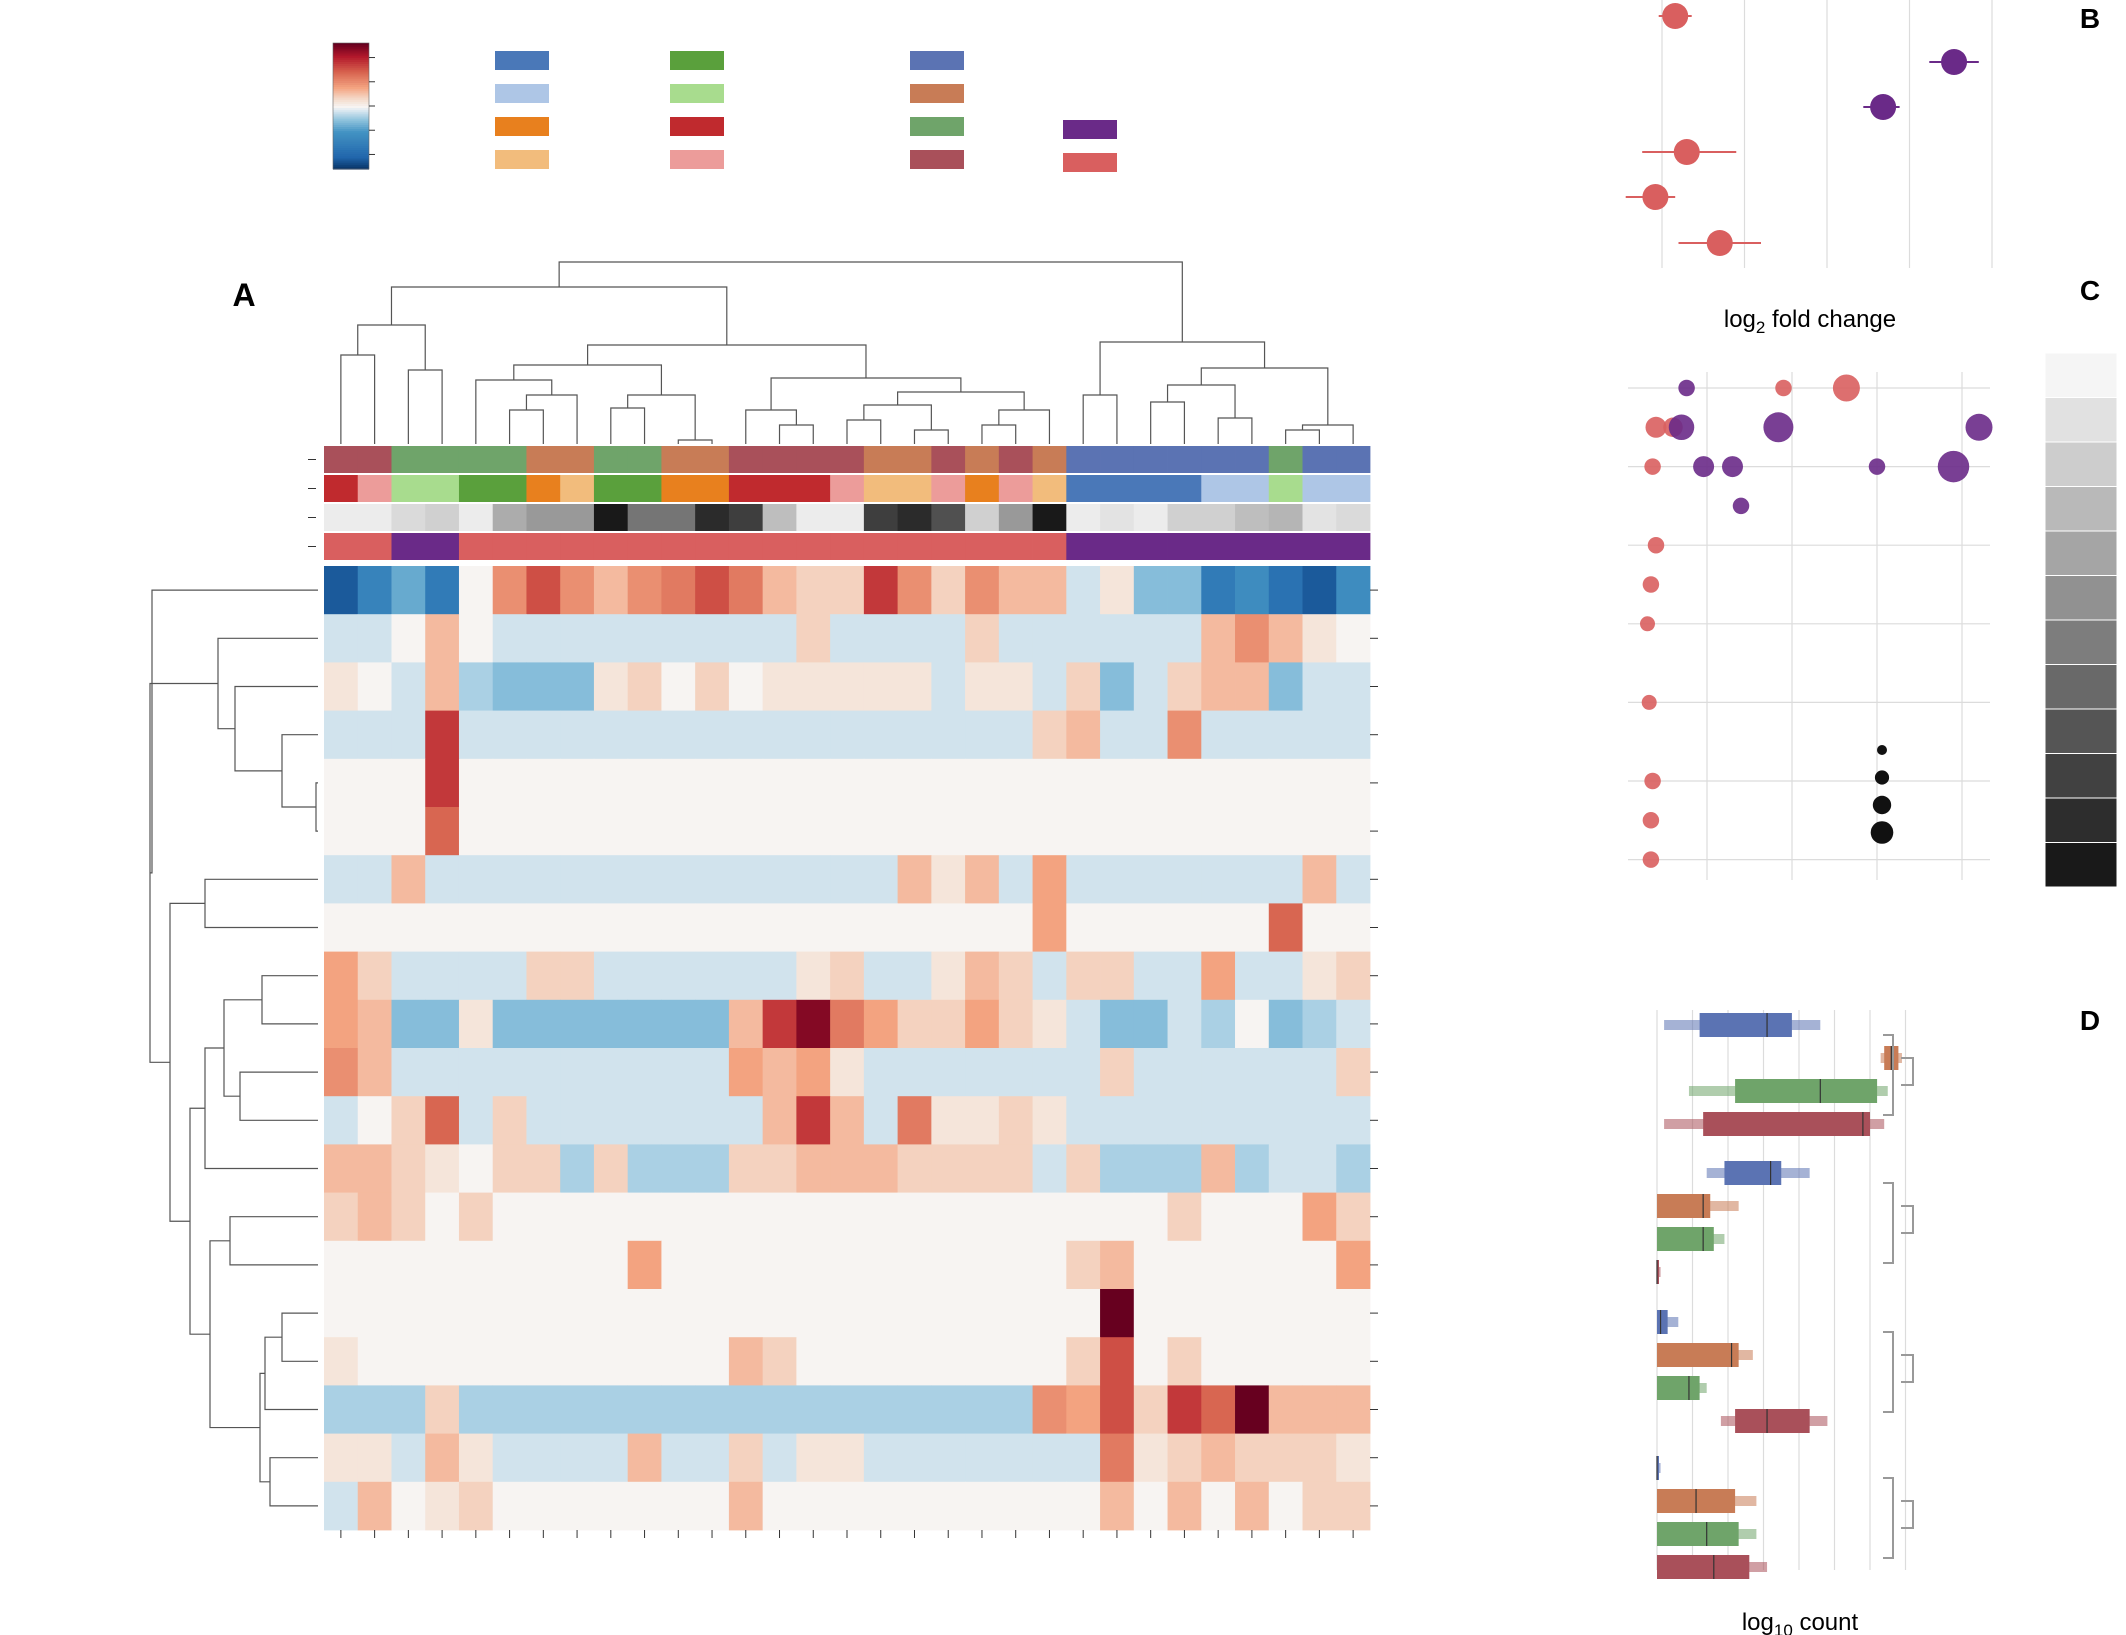 The image size is (2126, 1635). What do you see at coordinates (1810, 321) in the screenshot?
I see `fold-change-axis-title: log2 fold change` at bounding box center [1810, 321].